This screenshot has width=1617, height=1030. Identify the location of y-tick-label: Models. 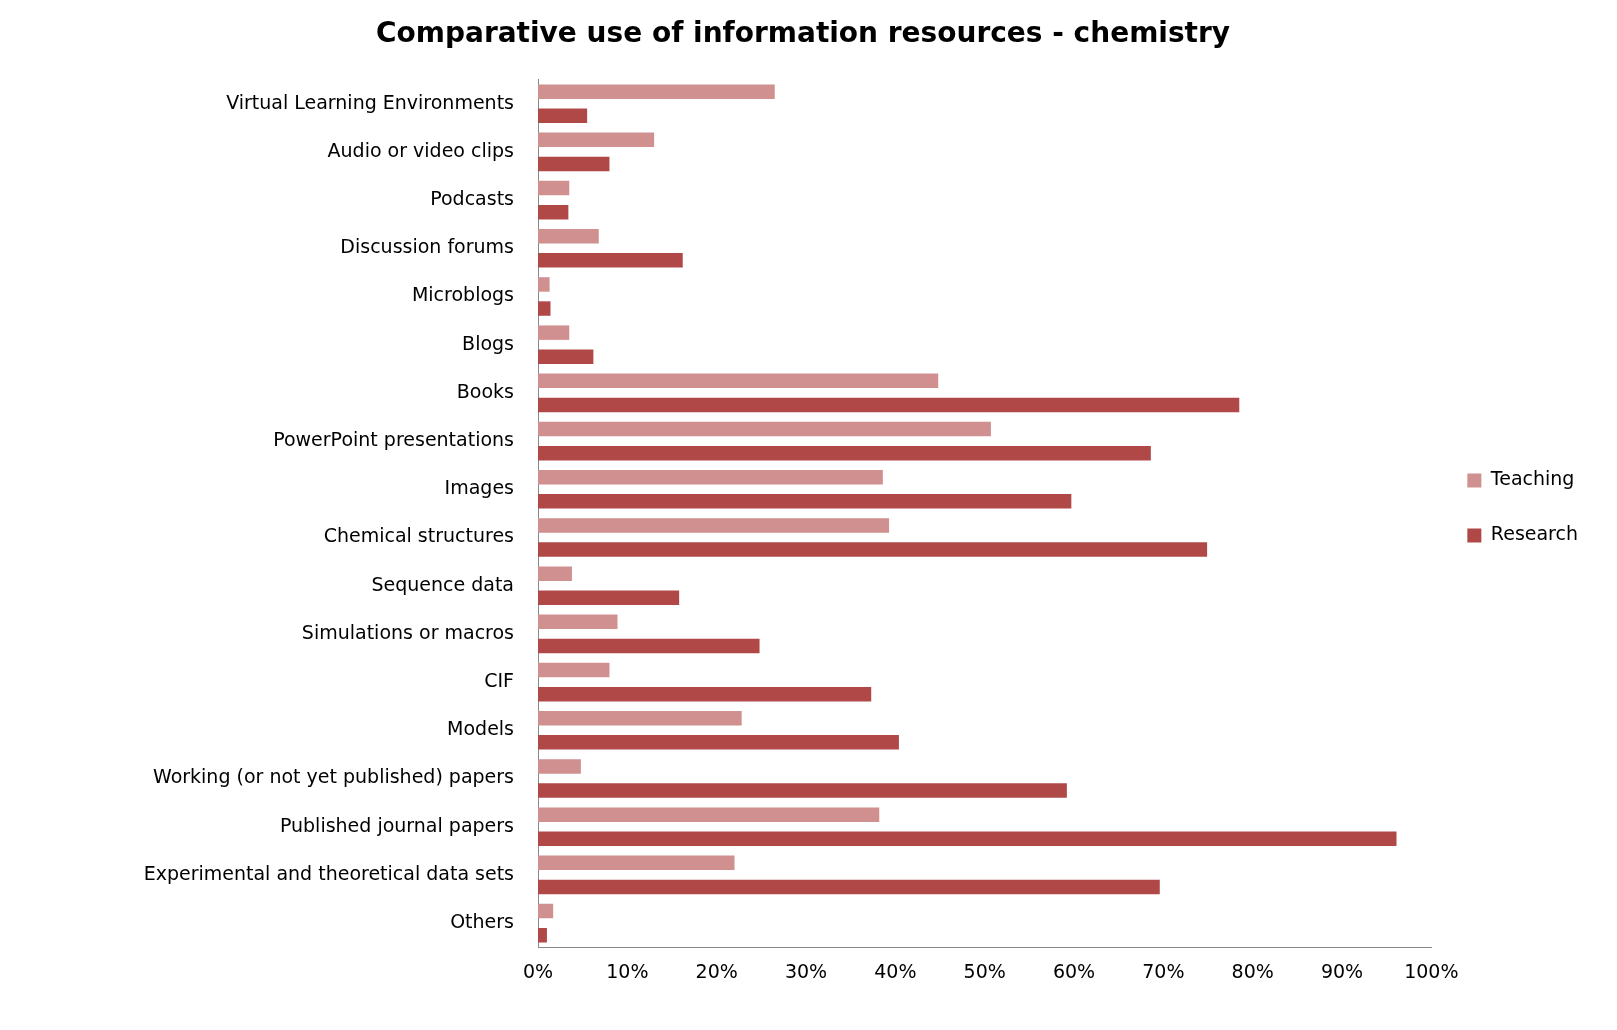
(480, 728).